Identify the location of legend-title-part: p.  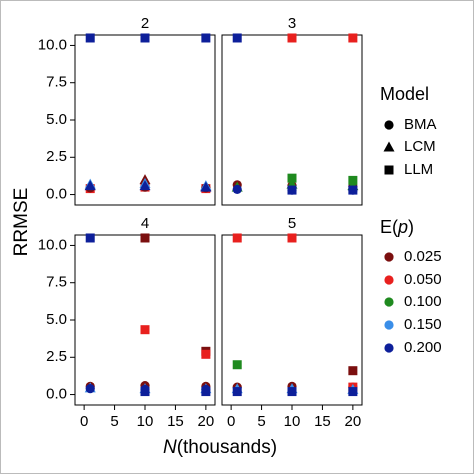
(402, 227).